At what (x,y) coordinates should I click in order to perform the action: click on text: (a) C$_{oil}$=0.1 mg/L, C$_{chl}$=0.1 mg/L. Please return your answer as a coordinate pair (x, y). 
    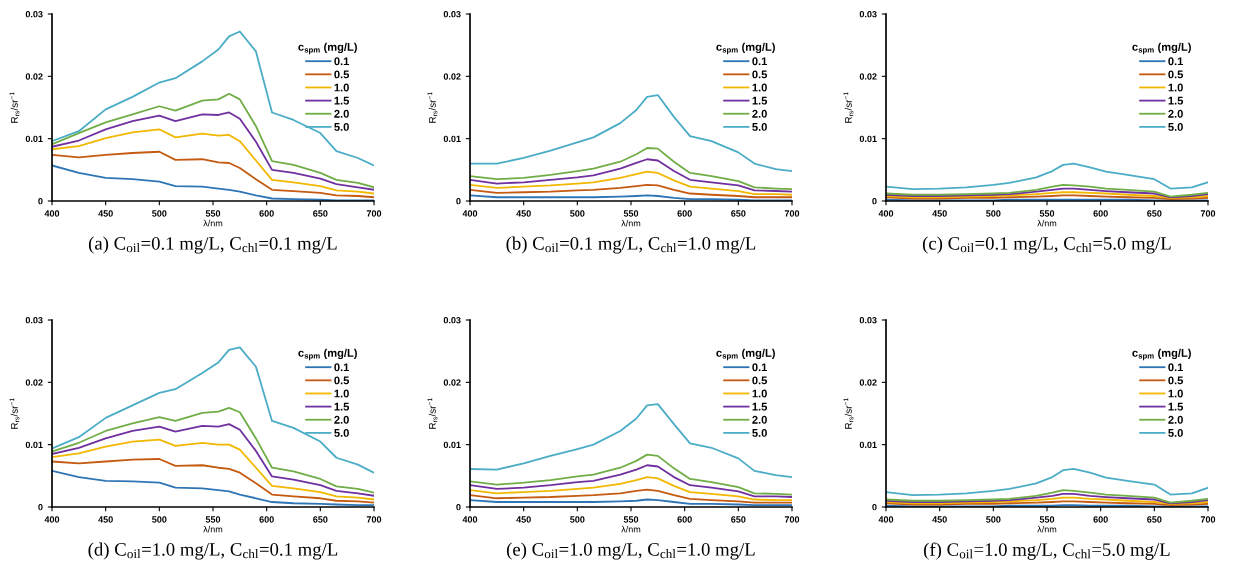
    Looking at the image, I should click on (212, 245).